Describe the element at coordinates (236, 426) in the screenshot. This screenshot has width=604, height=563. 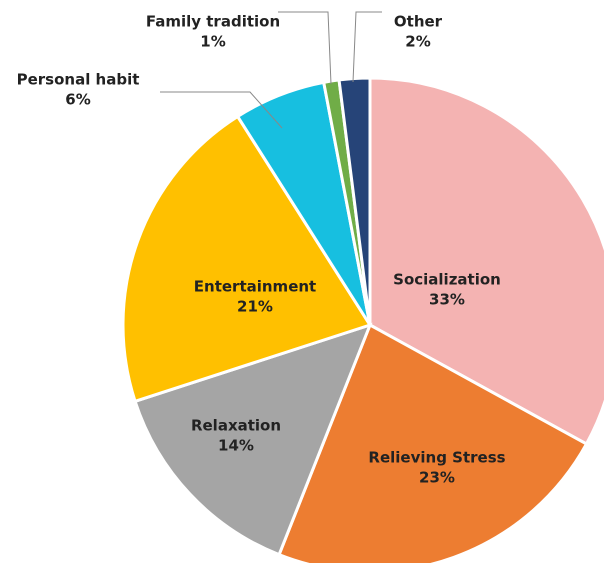
I see `slice-label: Relaxation` at that location.